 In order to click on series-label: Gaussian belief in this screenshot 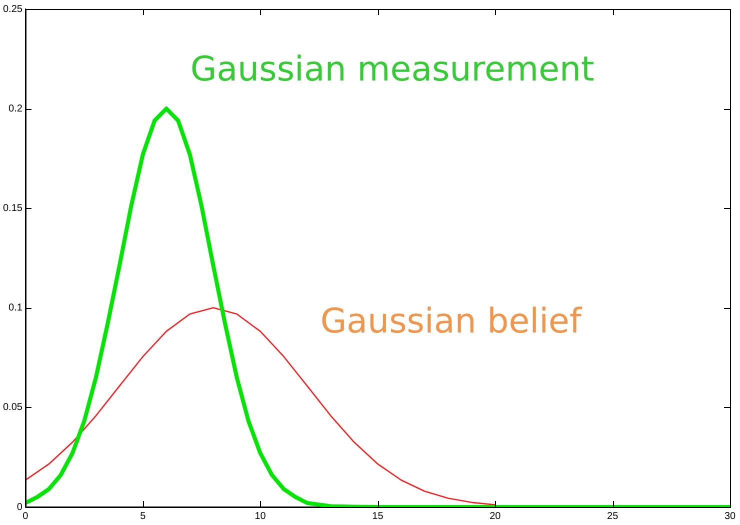, I will do `click(451, 322)`.